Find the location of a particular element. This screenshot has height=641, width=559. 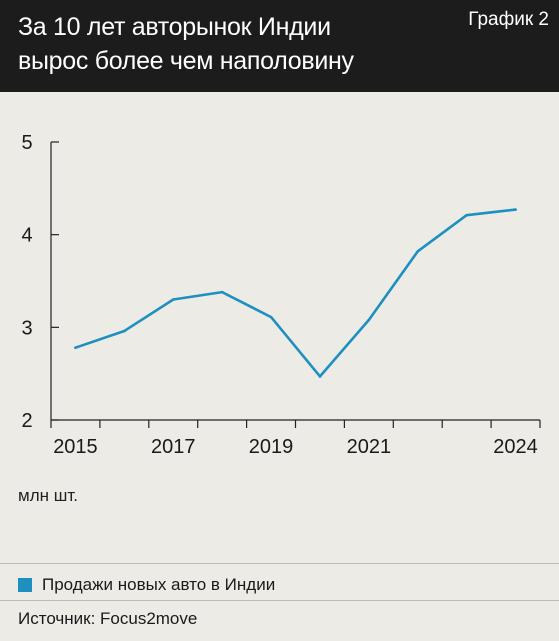

x-tick-label: 2019 is located at coordinates (271, 447).